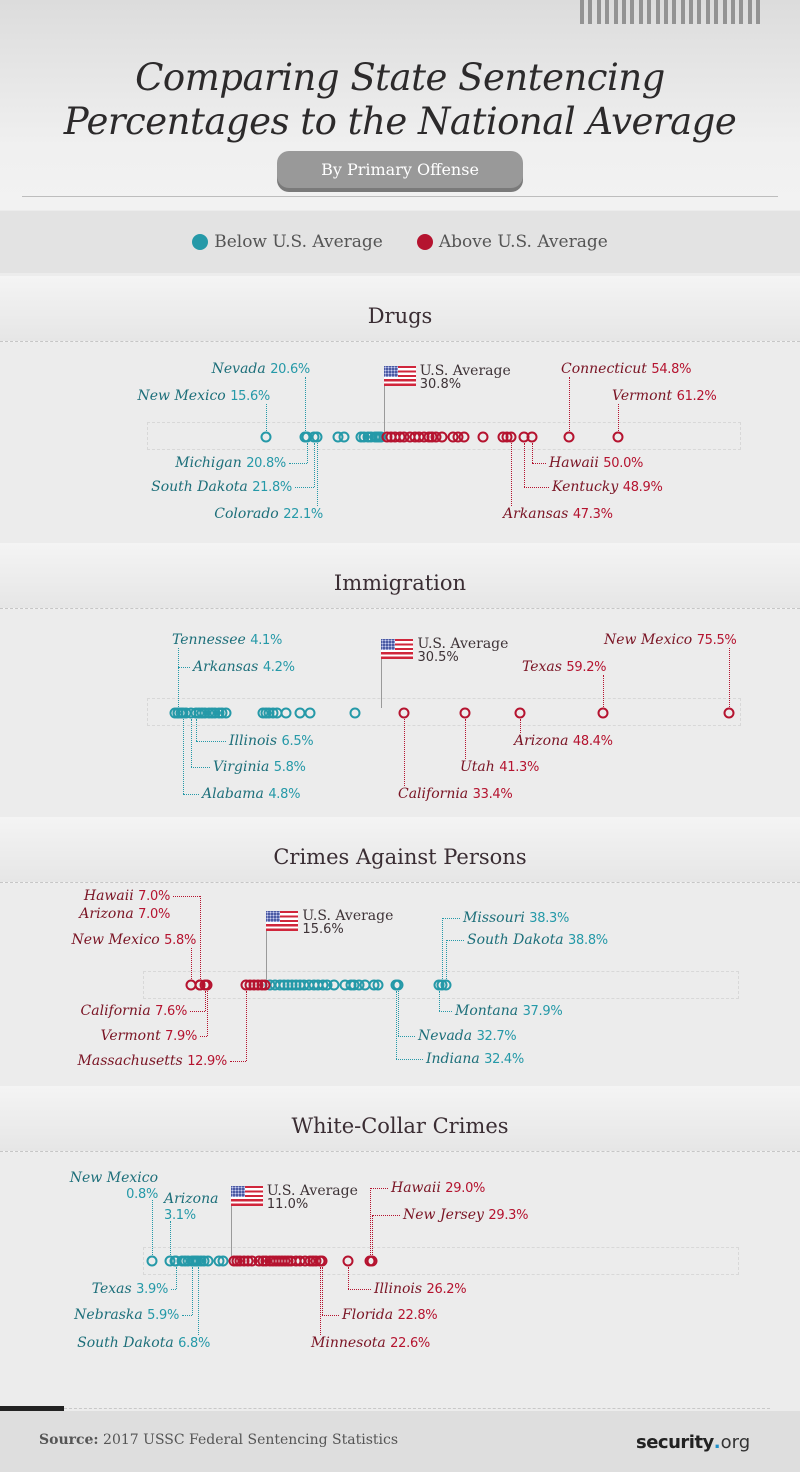 Image resolution: width=800 pixels, height=1472 pixels. I want to click on state-name: Kentucky, so click(585, 487).